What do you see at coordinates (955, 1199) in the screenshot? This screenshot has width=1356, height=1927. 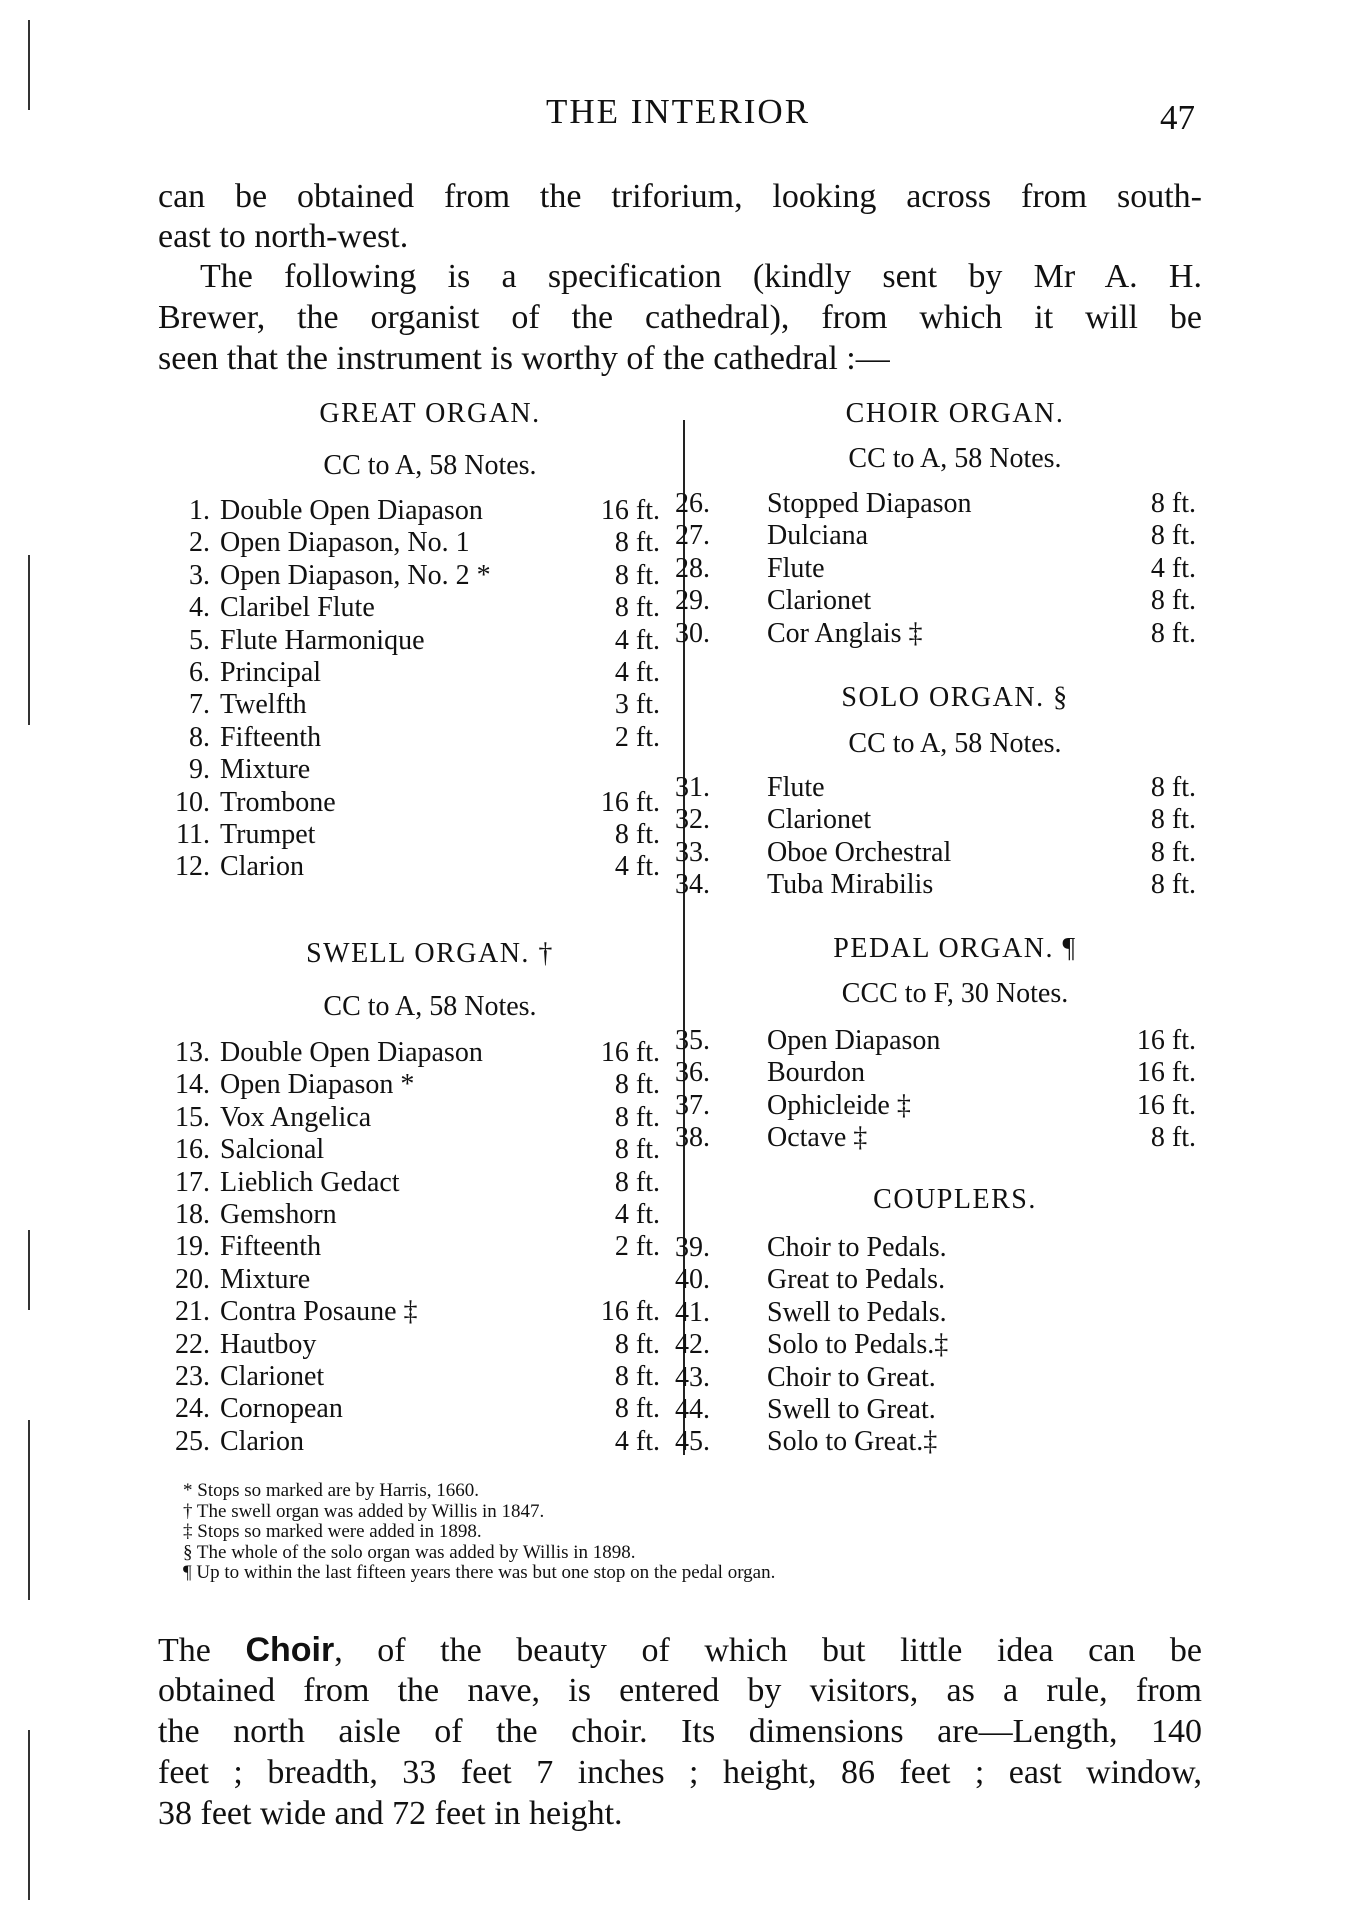 I see `couplers-organ-heading: COUPLERS.` at bounding box center [955, 1199].